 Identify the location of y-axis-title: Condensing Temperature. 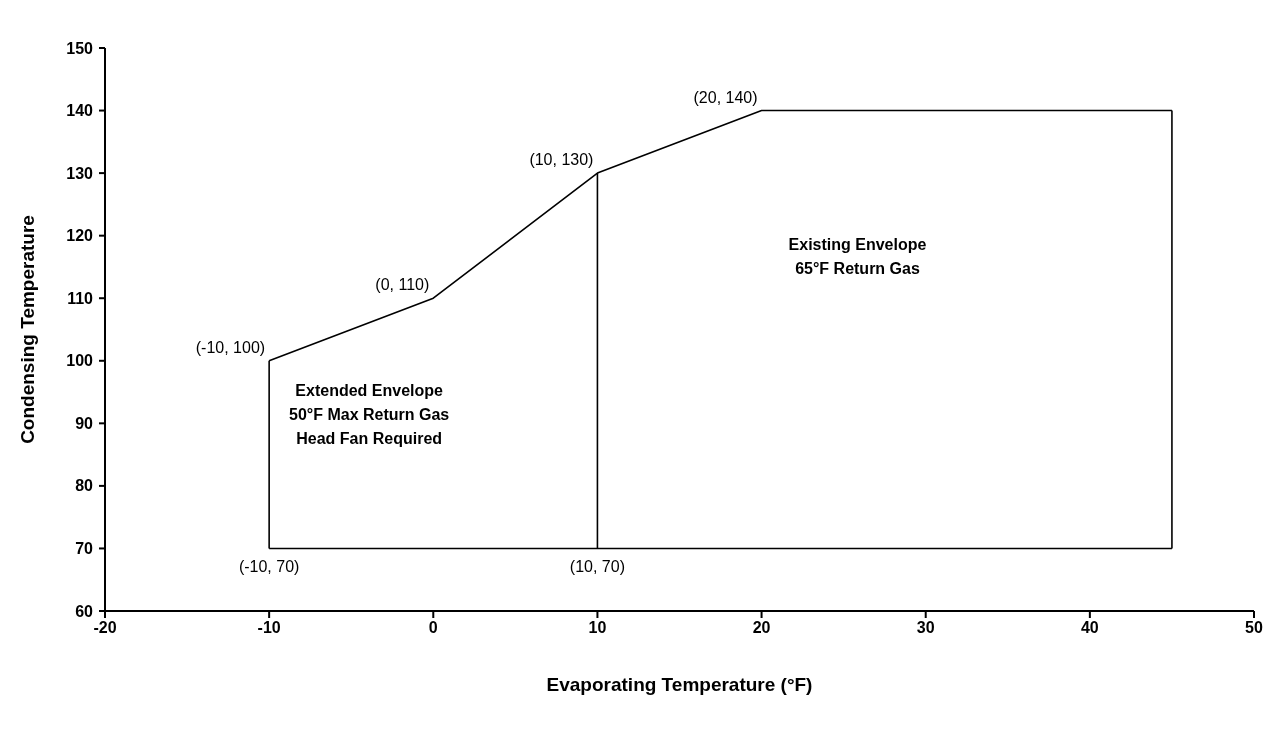
(27, 329).